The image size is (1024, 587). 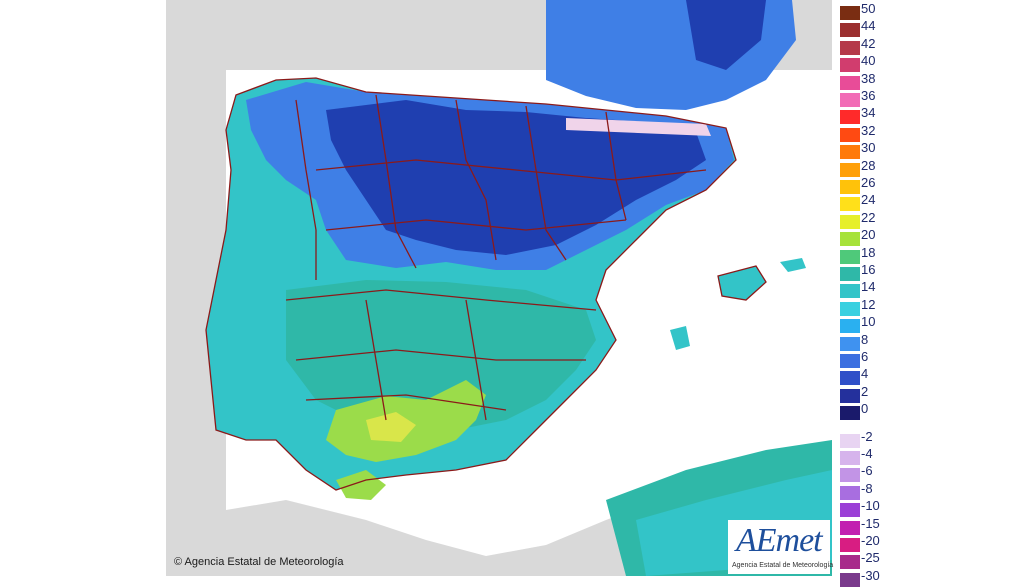 What do you see at coordinates (868, 130) in the screenshot?
I see `legend-label: 32` at bounding box center [868, 130].